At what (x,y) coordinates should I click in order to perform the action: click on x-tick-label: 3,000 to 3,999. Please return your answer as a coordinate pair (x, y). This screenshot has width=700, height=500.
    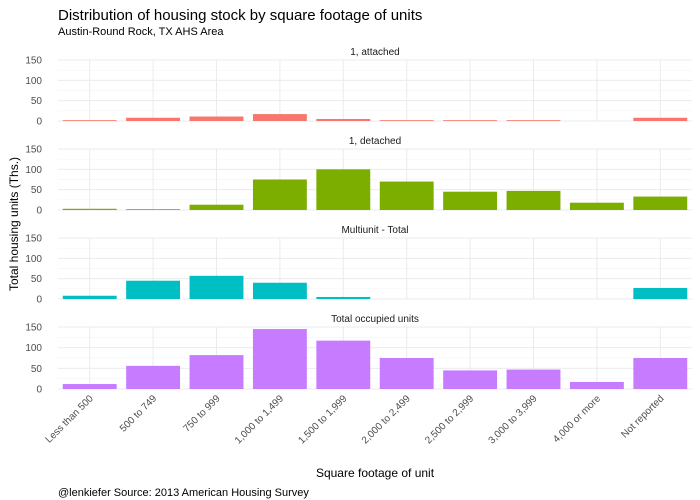
    Looking at the image, I should click on (513, 419).